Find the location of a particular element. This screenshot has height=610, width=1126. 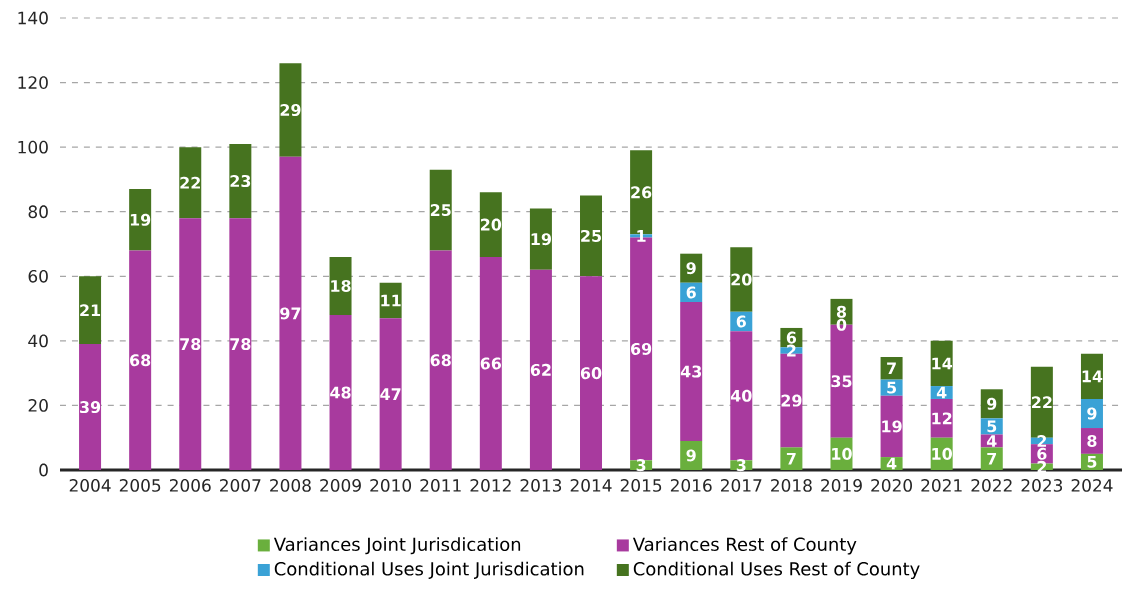

y-tick-label: 60 is located at coordinates (38, 276).